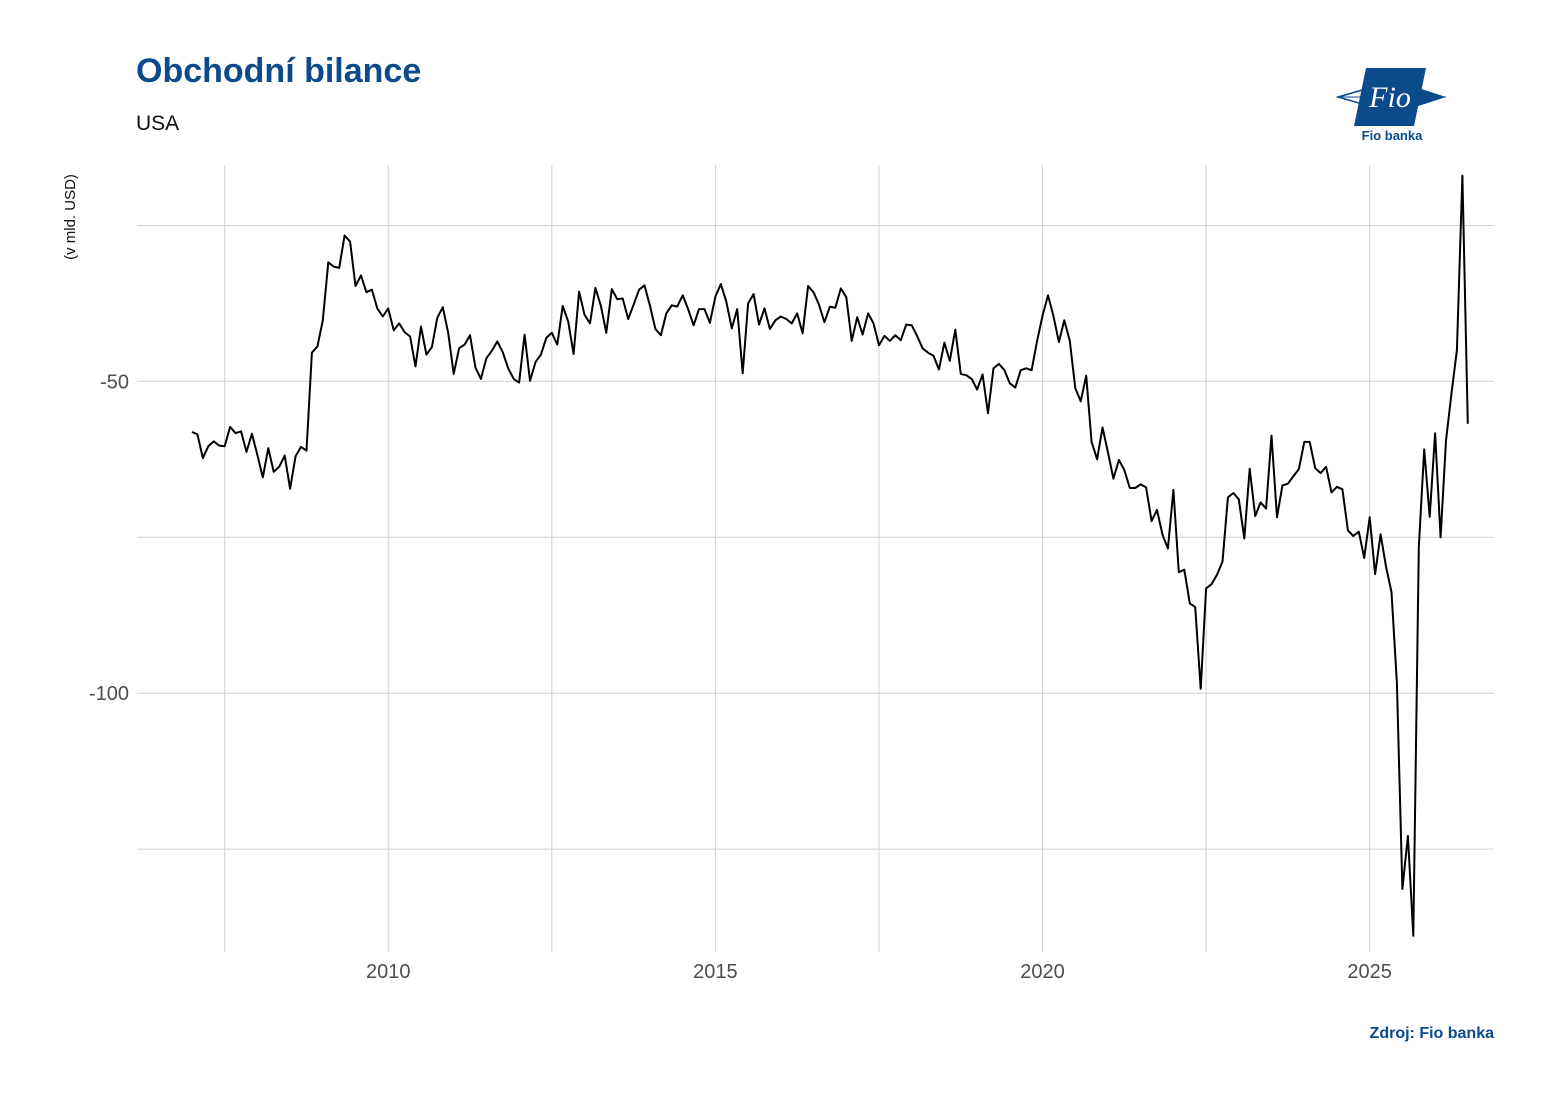  I want to click on x-tick-label: 2010, so click(388, 972).